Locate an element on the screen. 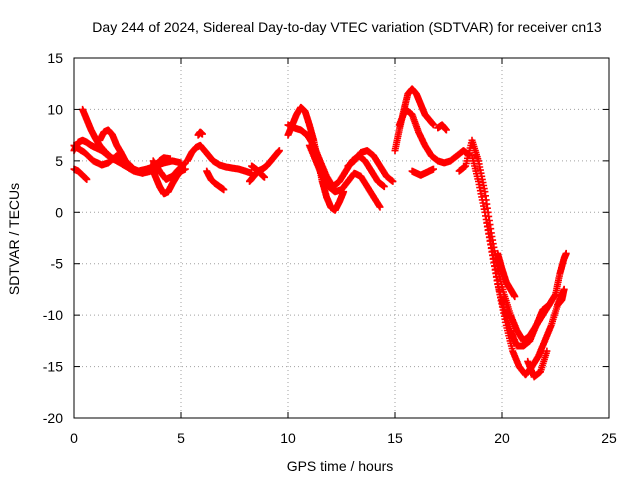 The height and width of the screenshot is (480, 640). x-tick-label: 15 is located at coordinates (395, 438).